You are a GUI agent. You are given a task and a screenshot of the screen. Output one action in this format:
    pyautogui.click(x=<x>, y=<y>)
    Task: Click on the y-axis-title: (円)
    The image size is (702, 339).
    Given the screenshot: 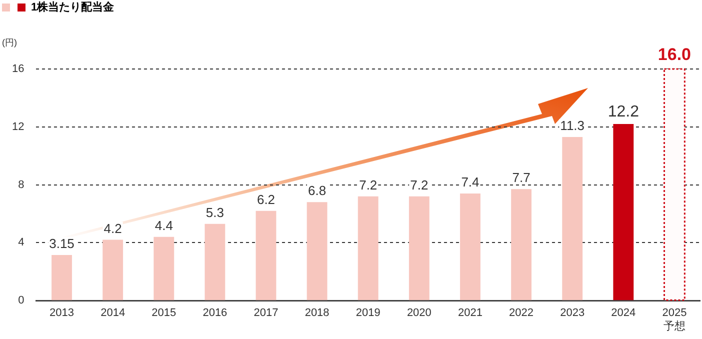 What is the action you would take?
    pyautogui.click(x=9, y=42)
    